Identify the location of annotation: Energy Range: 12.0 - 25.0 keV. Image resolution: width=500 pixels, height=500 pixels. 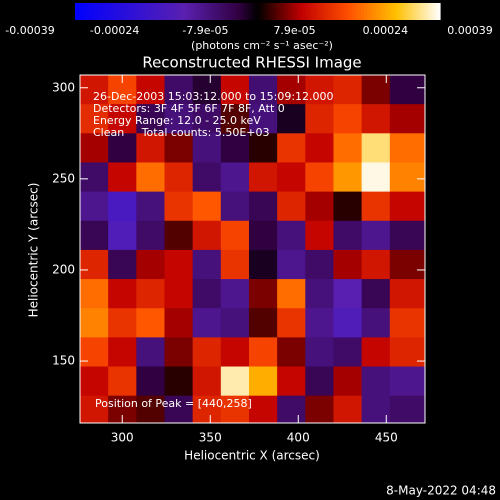
(177, 120).